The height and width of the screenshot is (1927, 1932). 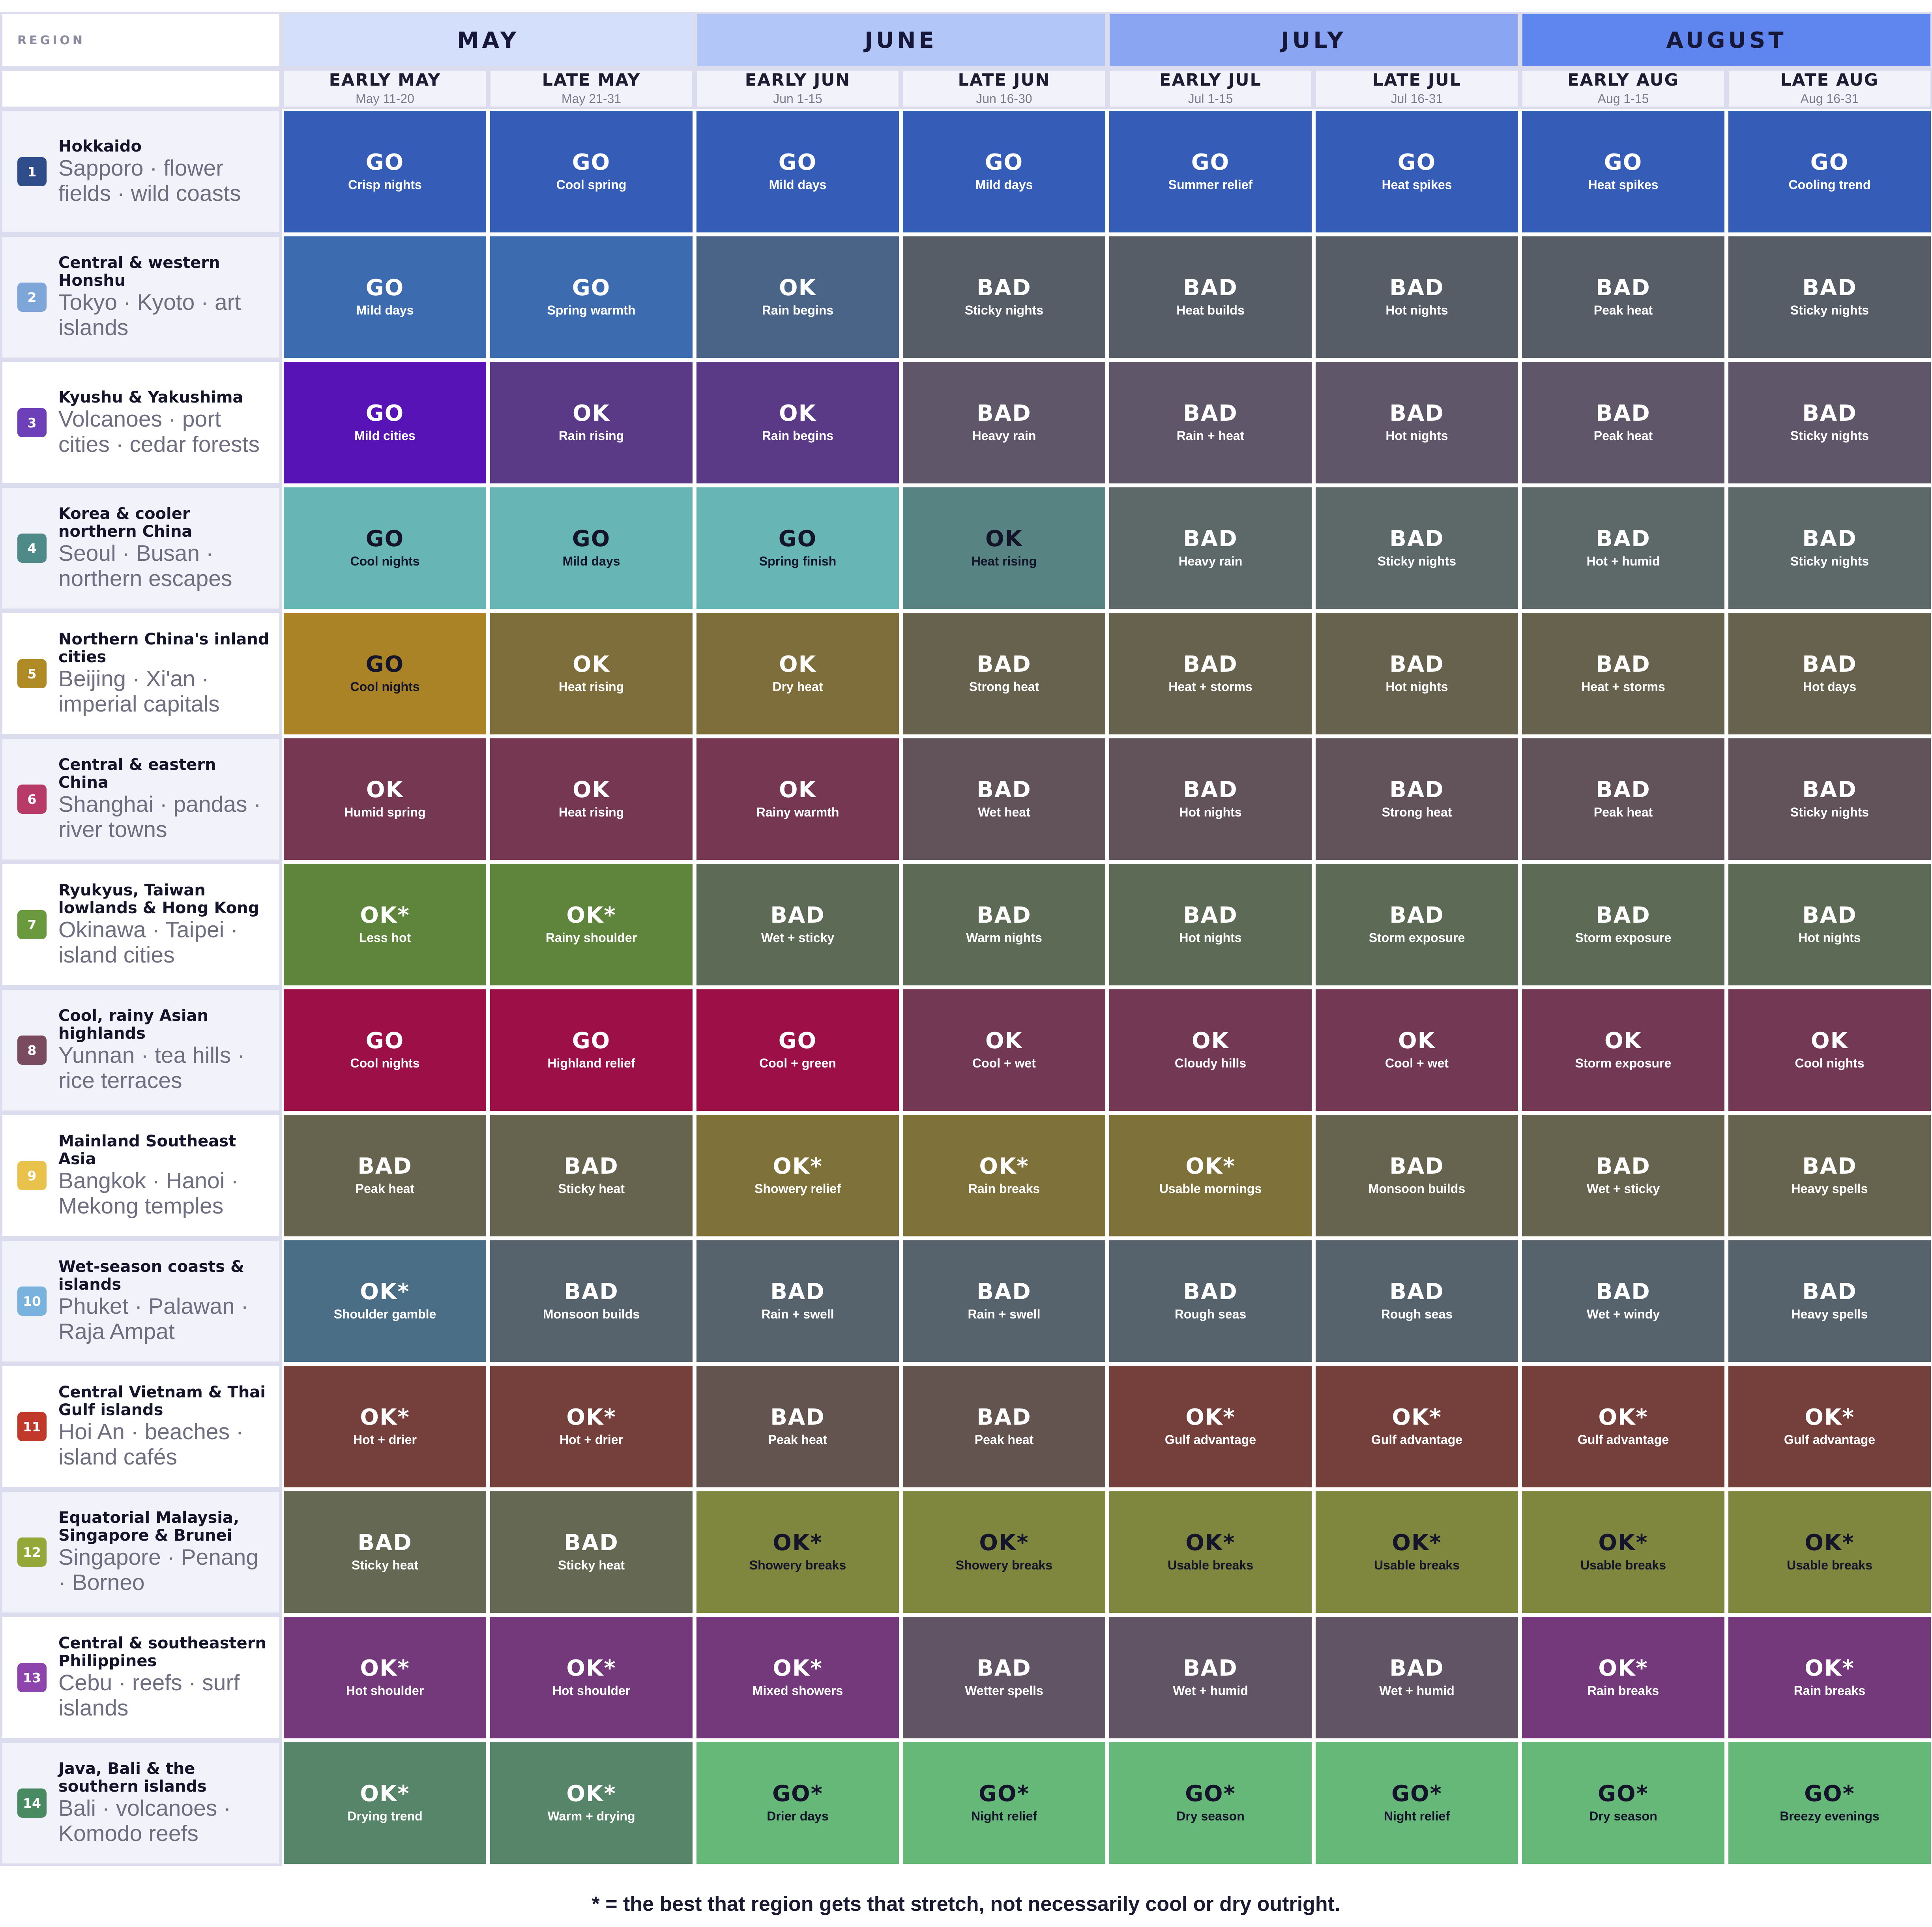 What do you see at coordinates (385, 1188) in the screenshot?
I see `status-note: Peak heat` at bounding box center [385, 1188].